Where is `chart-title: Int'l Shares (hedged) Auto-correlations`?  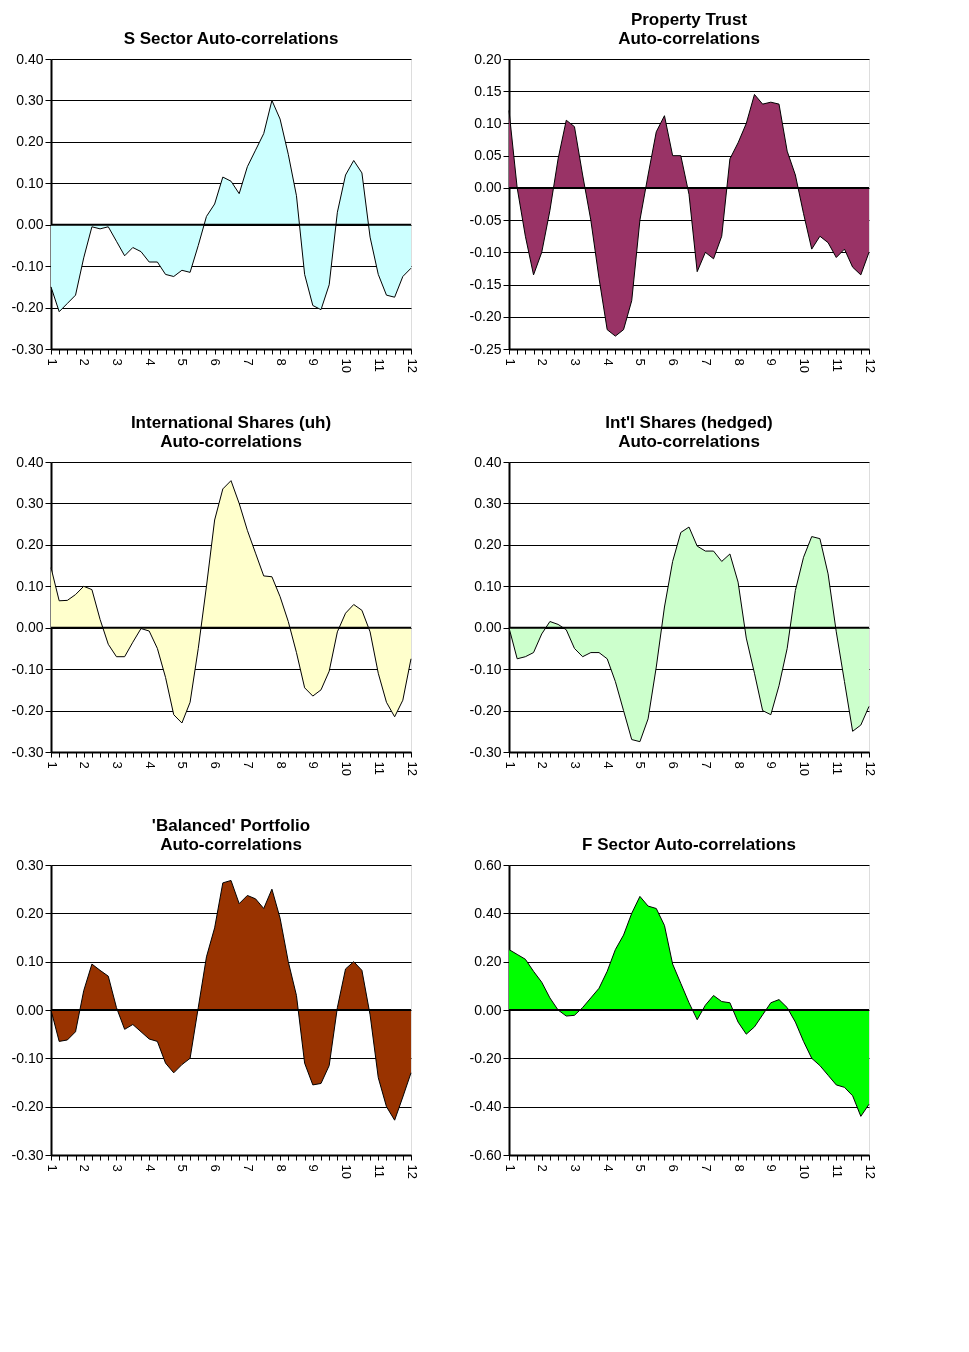 chart-title: Int'l Shares (hedged) Auto-correlations is located at coordinates (689, 432).